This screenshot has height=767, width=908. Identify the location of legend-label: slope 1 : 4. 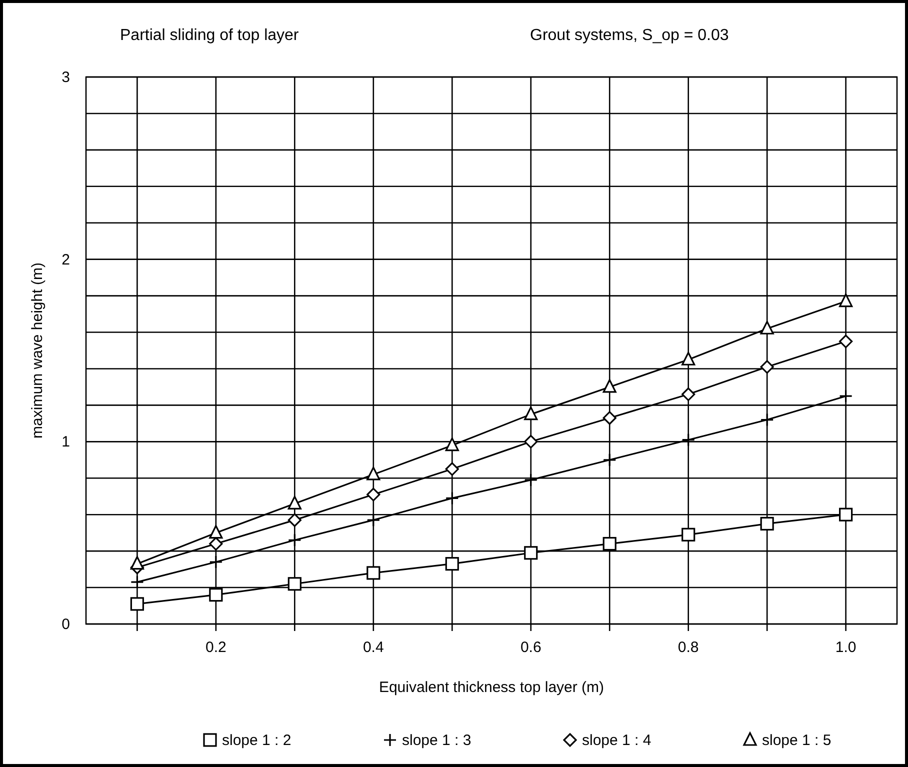
(617, 740).